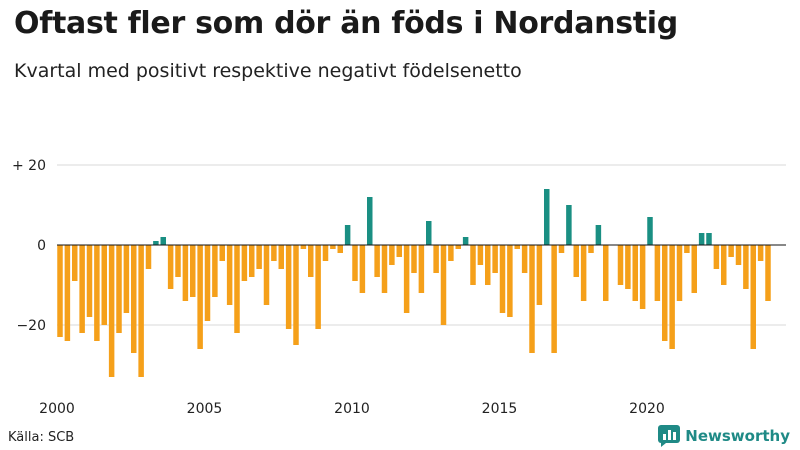  I want to click on bar-2018Q2, so click(598, 235).